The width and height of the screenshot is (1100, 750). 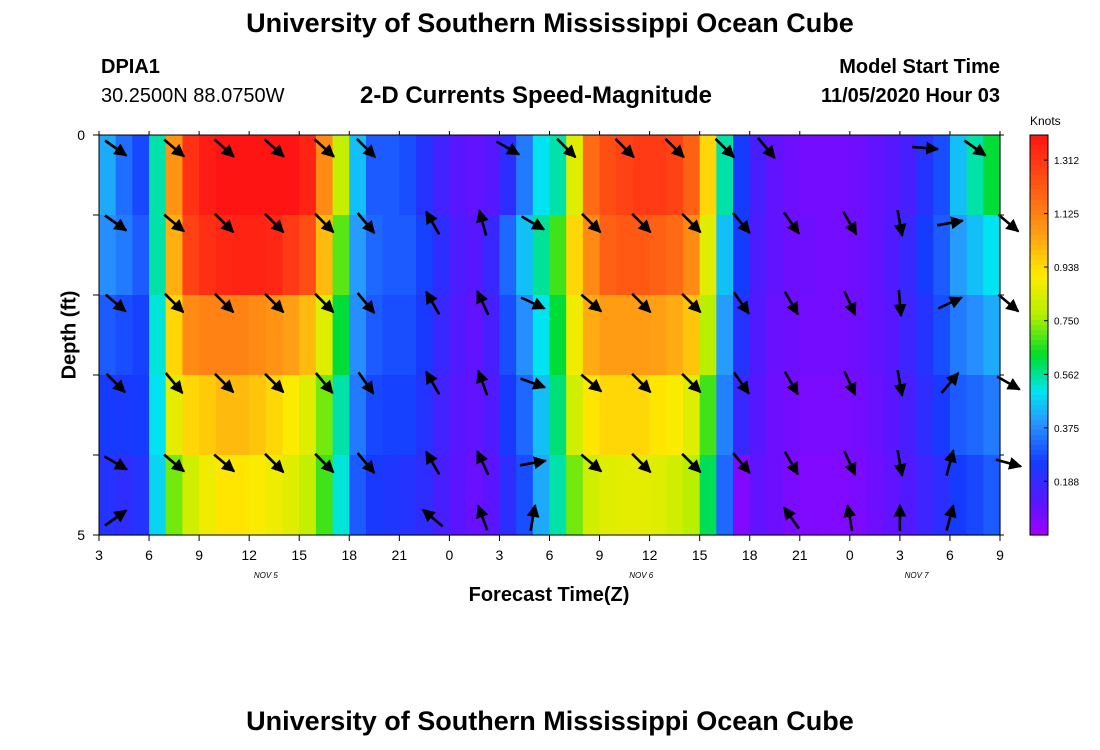 I want to click on x-tick-label: 15, so click(x=299, y=555).